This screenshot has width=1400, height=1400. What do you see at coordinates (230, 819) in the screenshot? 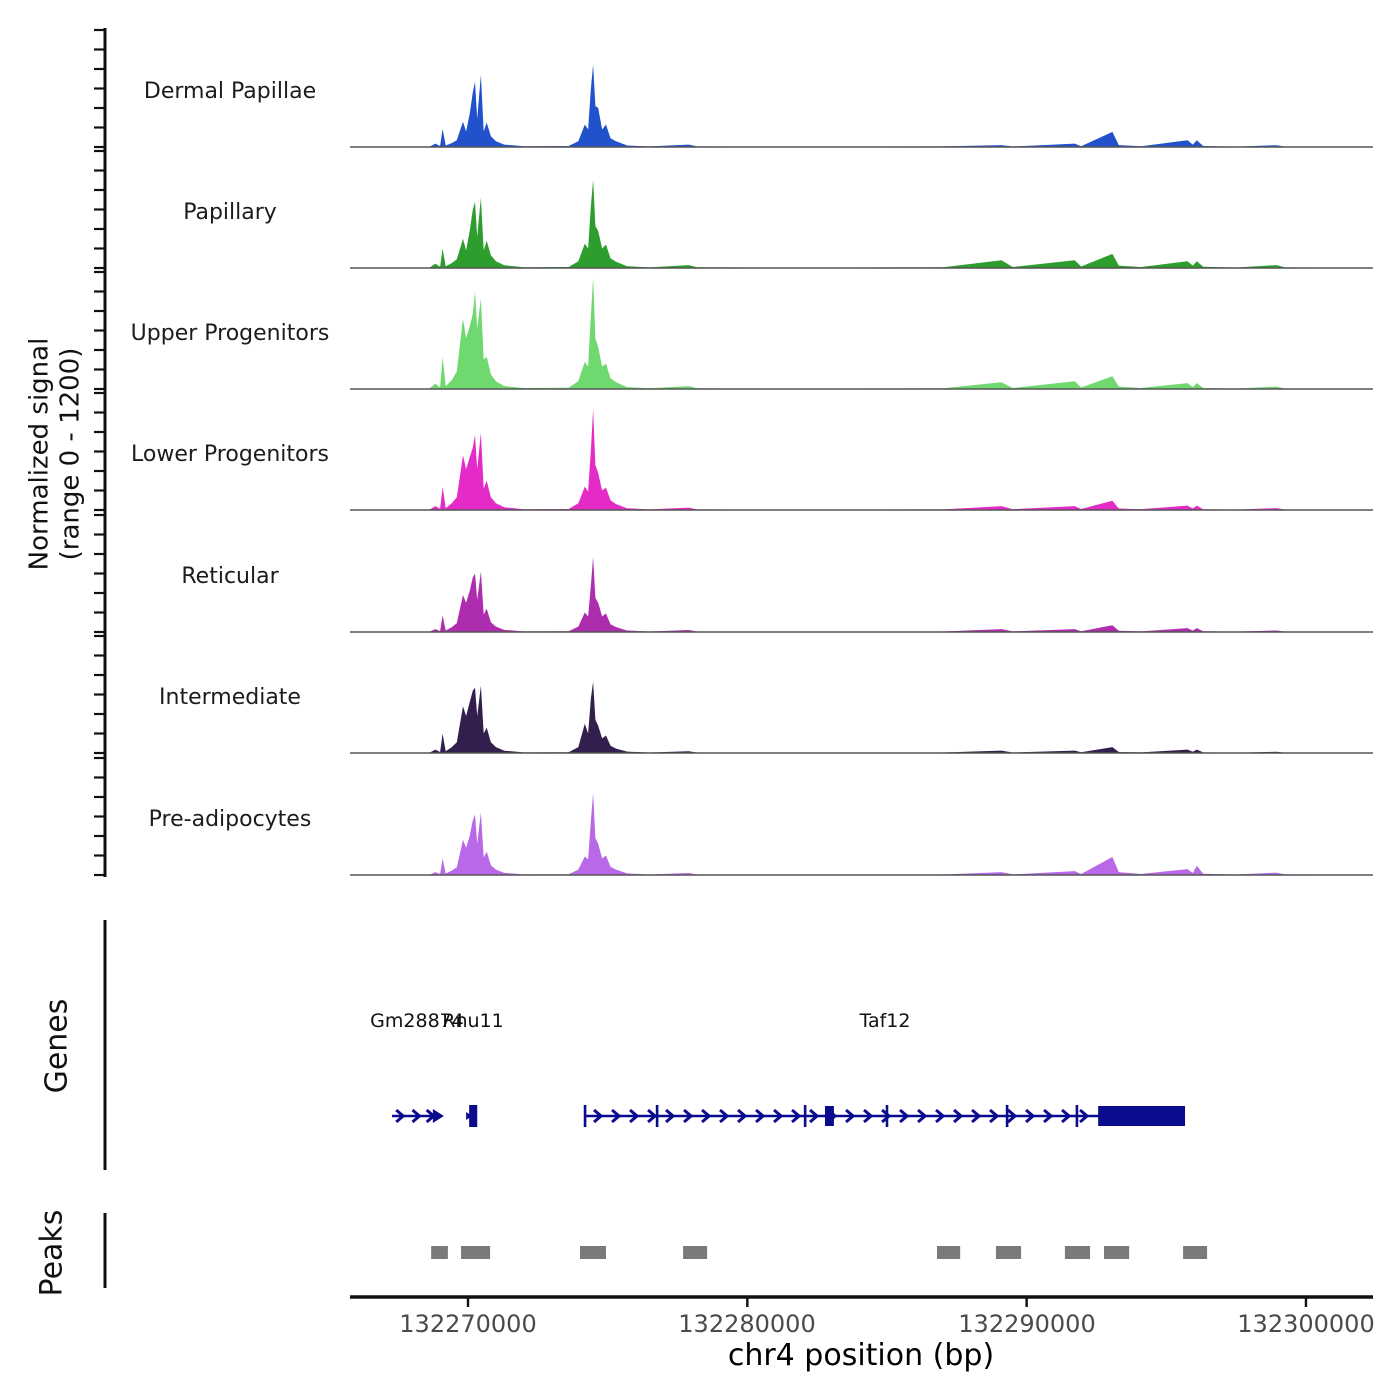
I see `track-label-pre-adipocytes: Pre-adipocytes` at bounding box center [230, 819].